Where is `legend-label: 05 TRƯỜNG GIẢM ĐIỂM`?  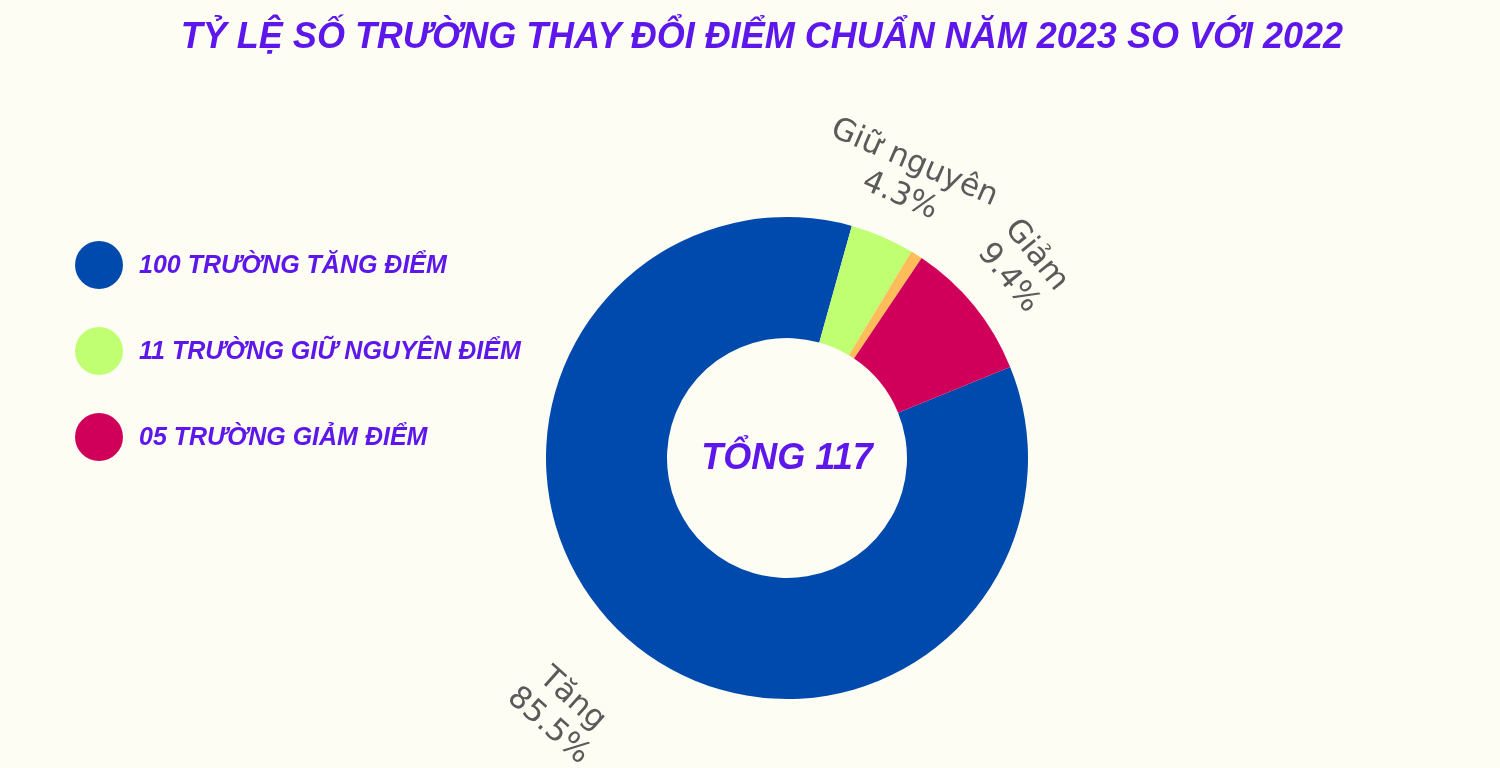 legend-label: 05 TRƯỜNG GIẢM ĐIỂM is located at coordinates (284, 435).